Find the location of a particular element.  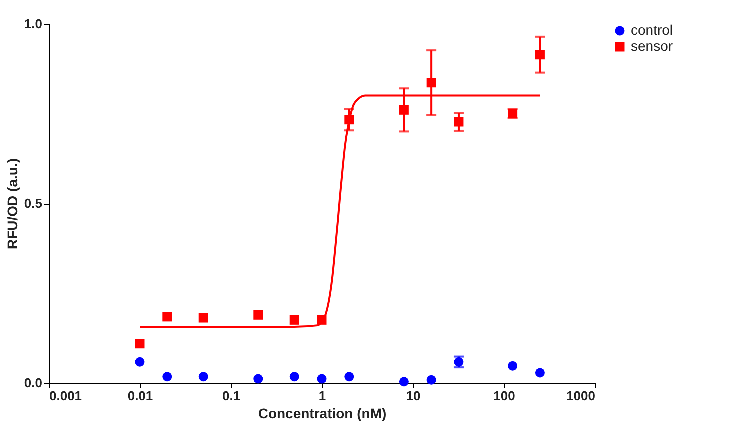

x-tick-label: 0.01 is located at coordinates (141, 396).